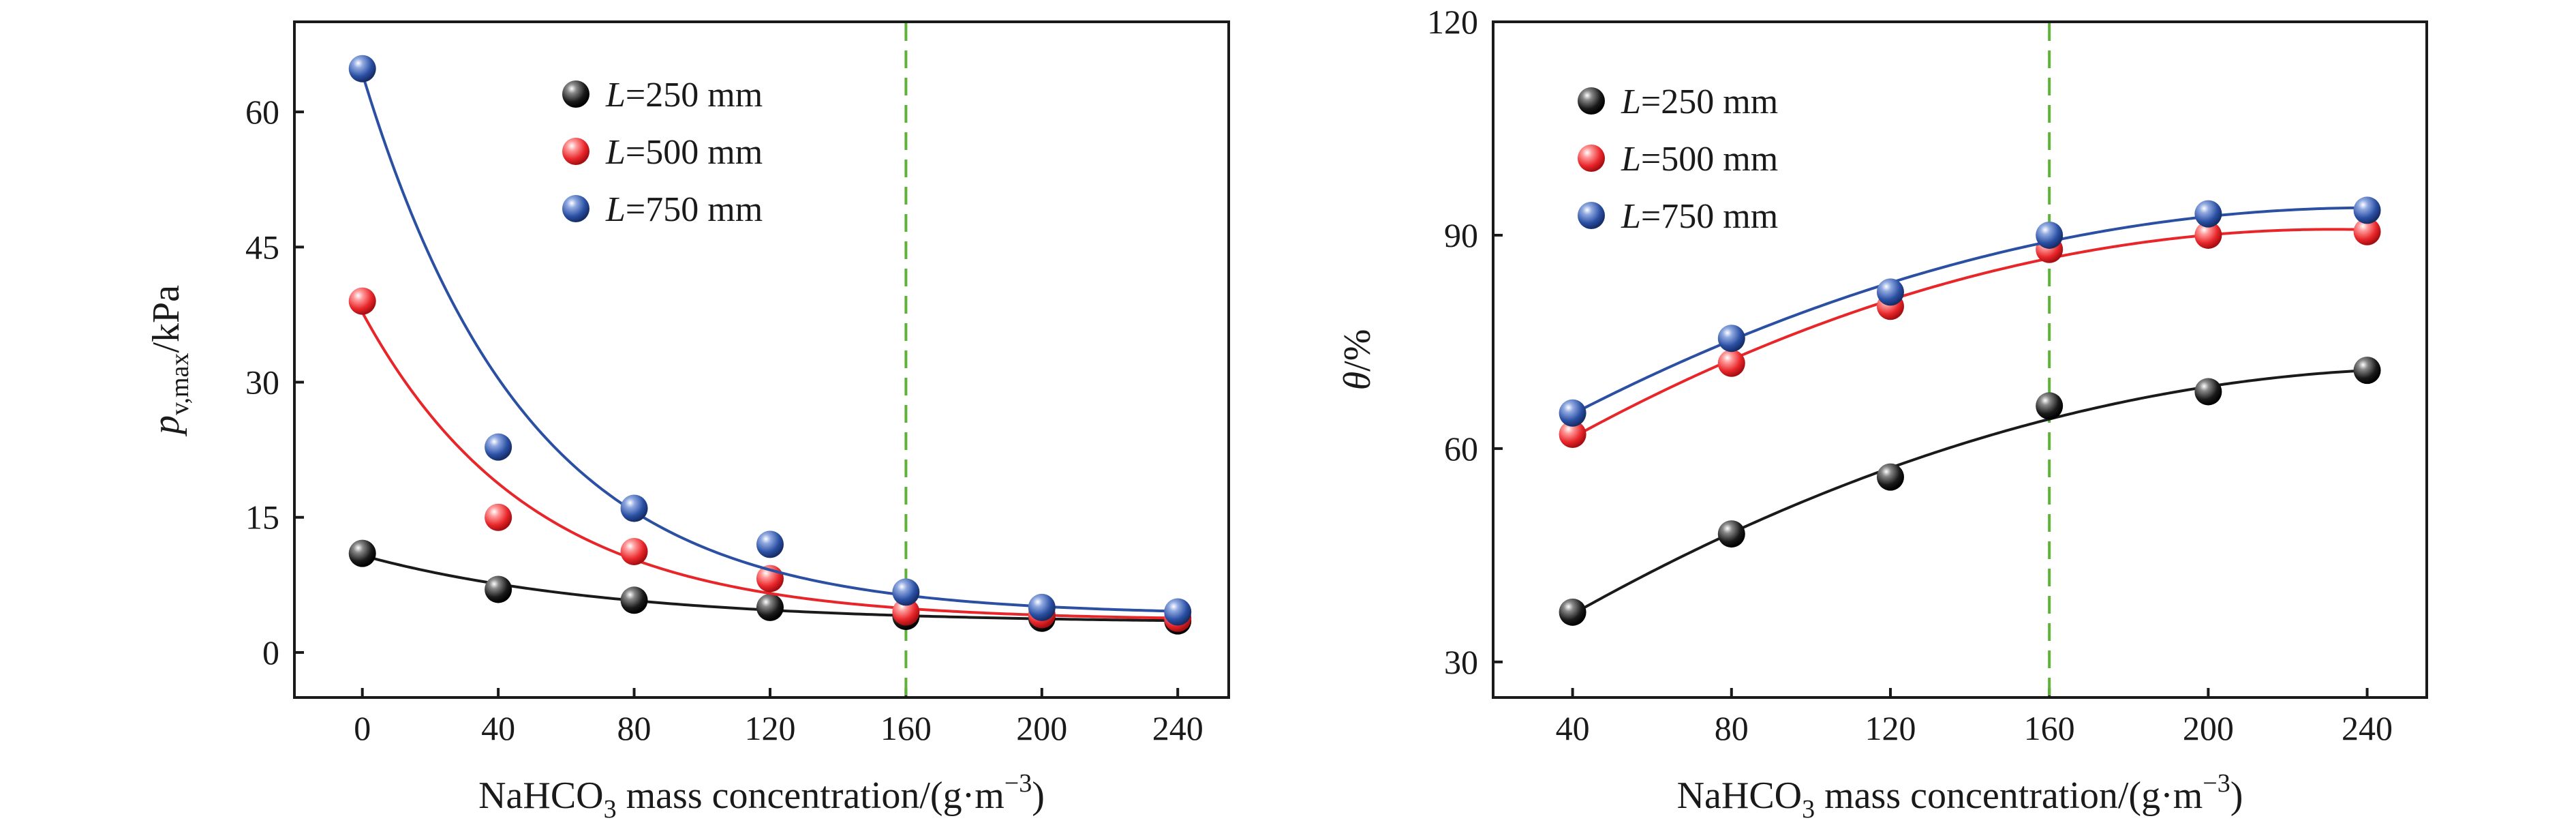 The image size is (2576, 840). I want to click on y-tick-label: 15, so click(262, 517).